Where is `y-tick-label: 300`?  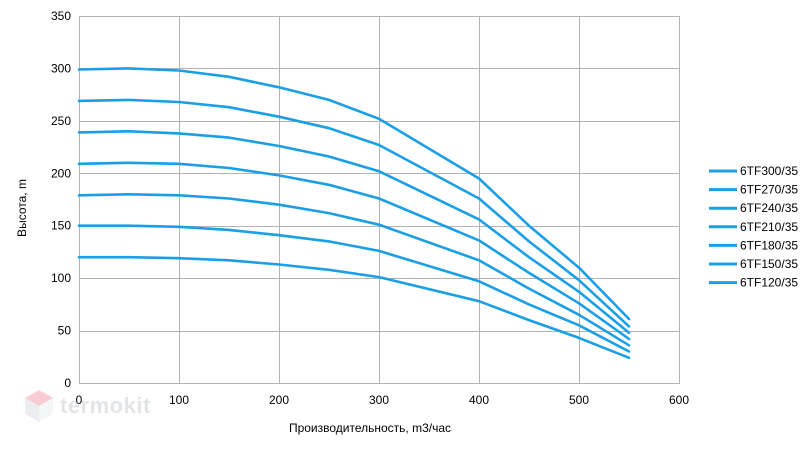 y-tick-label: 300 is located at coordinates (61, 68).